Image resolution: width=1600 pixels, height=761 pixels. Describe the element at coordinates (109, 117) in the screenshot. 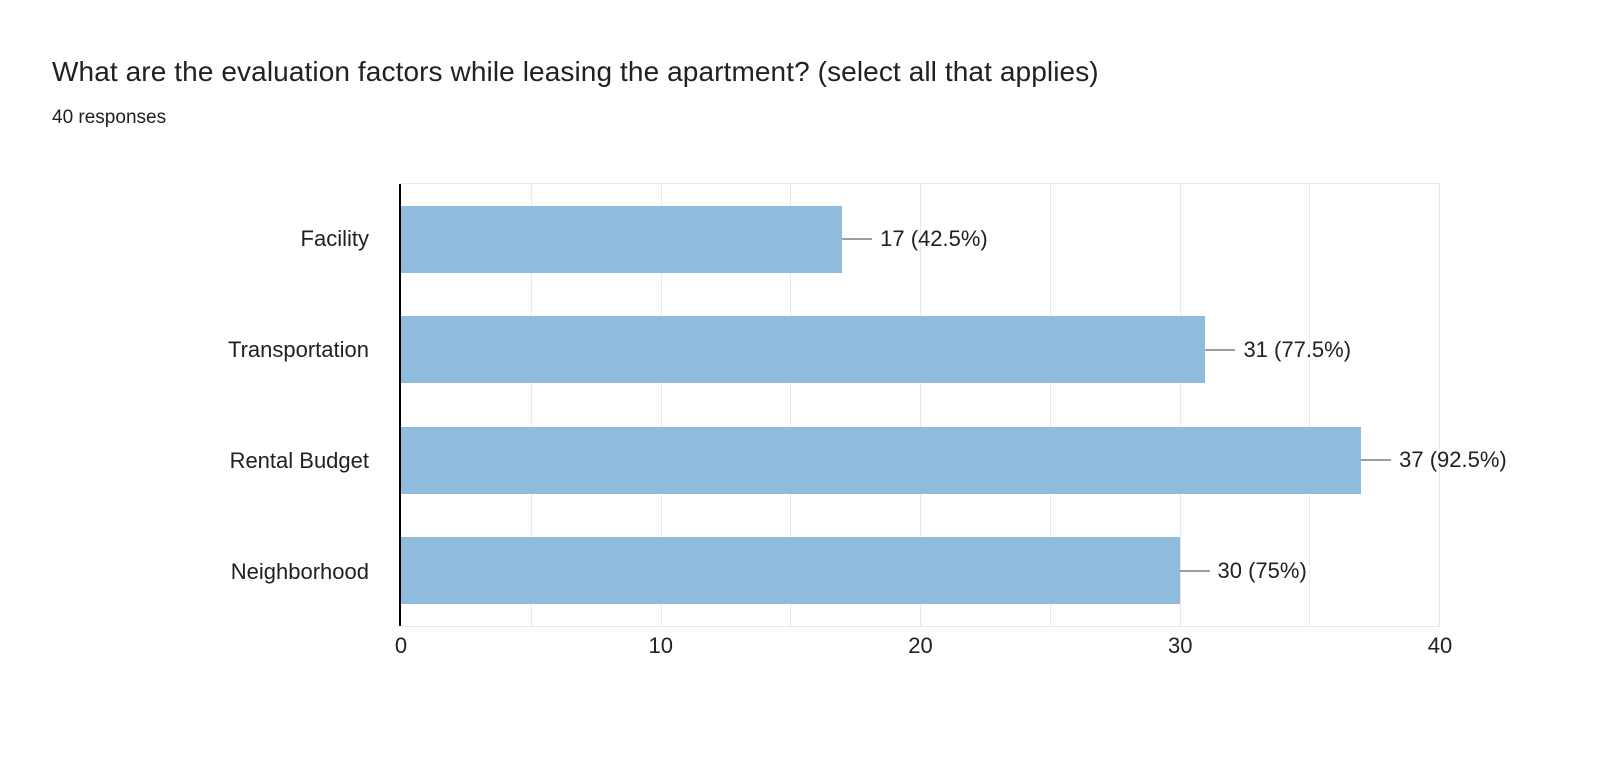

I see `response-count: 40 responses` at that location.